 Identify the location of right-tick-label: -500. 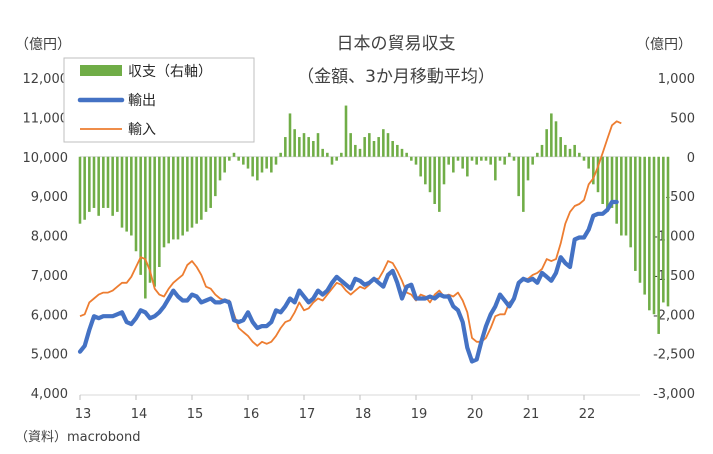
(680, 197).